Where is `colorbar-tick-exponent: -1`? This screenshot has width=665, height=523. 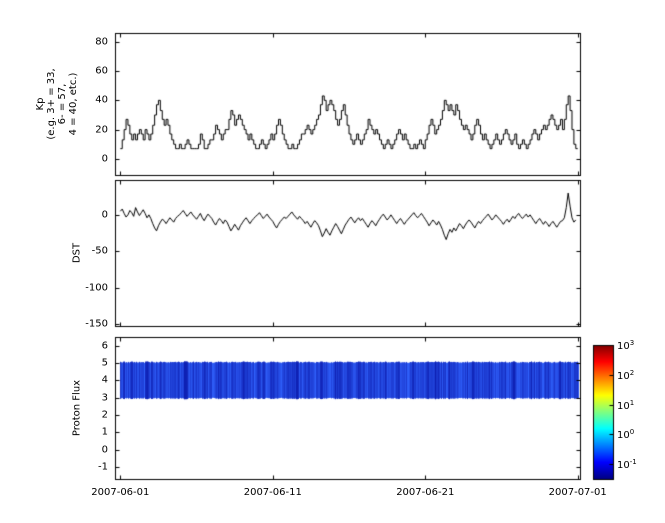
colorbar-tick-exponent: -1 is located at coordinates (633, 461).